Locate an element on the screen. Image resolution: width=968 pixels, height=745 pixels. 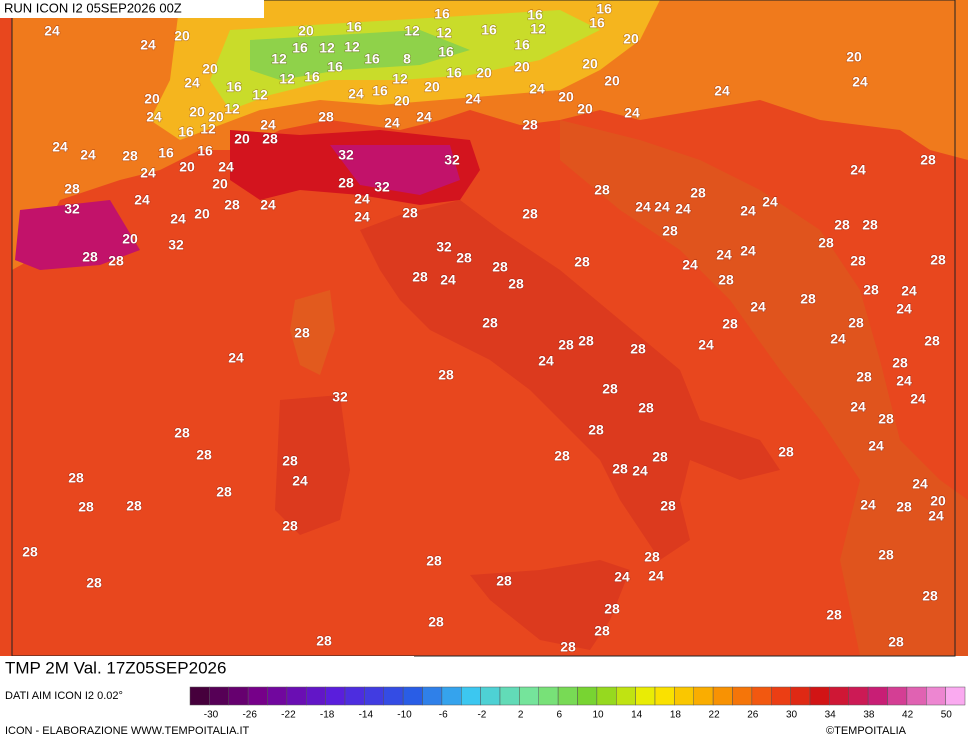
colorbar-label: -30 is located at coordinates (211, 715).